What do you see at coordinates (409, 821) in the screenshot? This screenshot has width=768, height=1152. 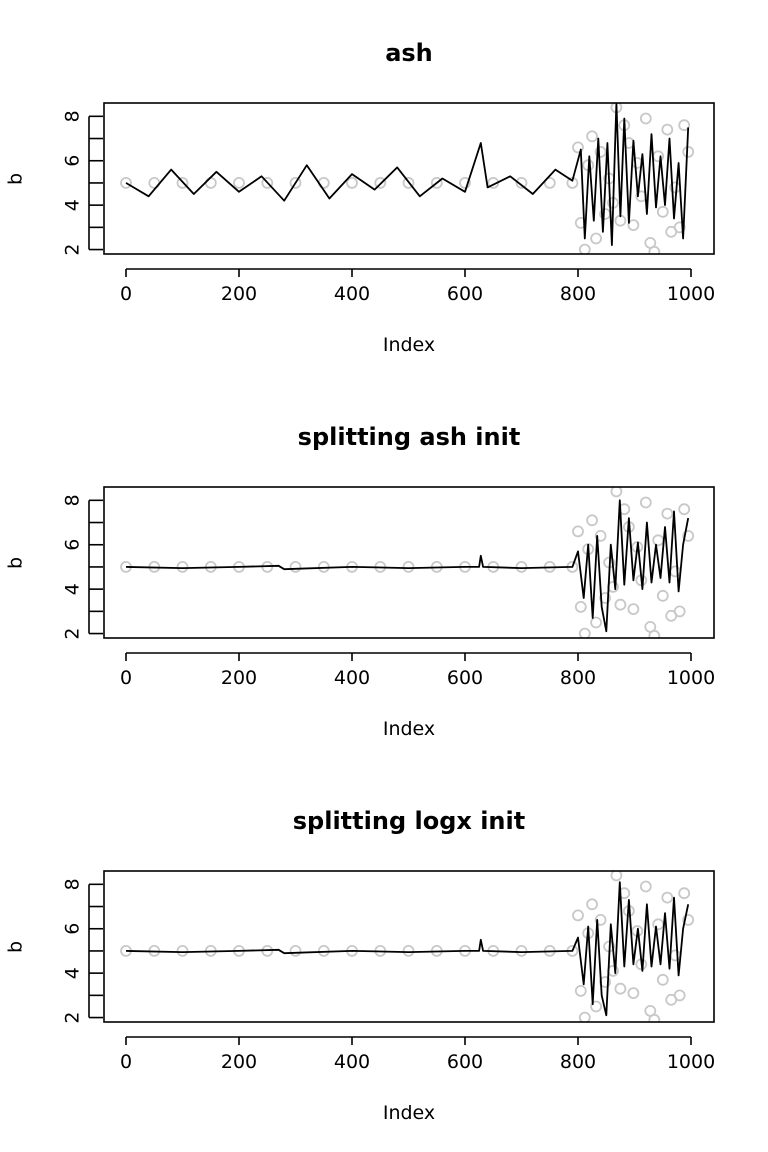 I see `chart-title: splitting logx init` at bounding box center [409, 821].